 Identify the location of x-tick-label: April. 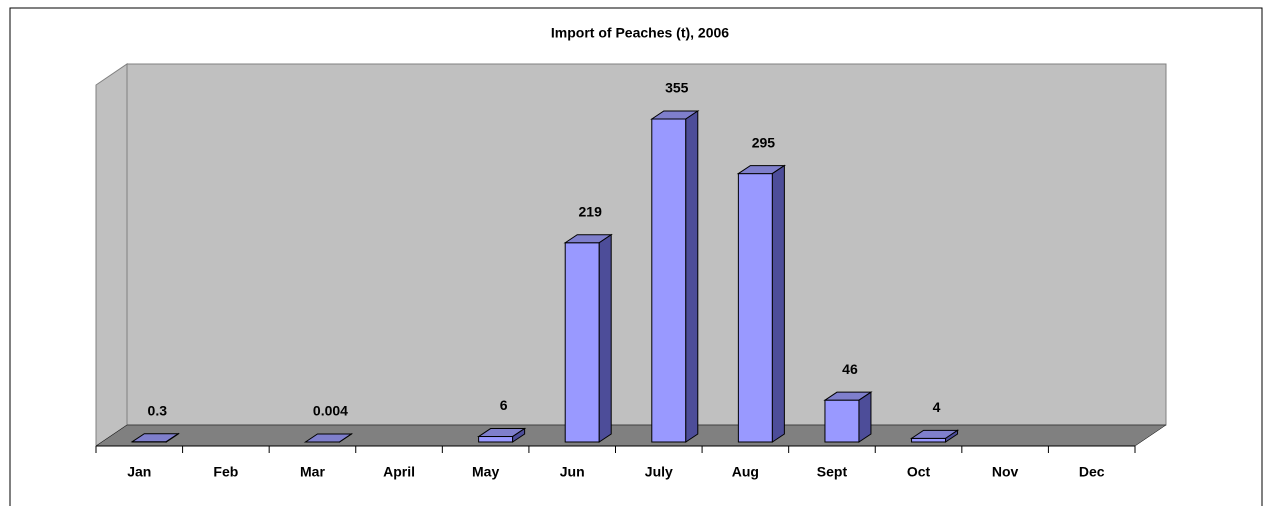
(399, 472).